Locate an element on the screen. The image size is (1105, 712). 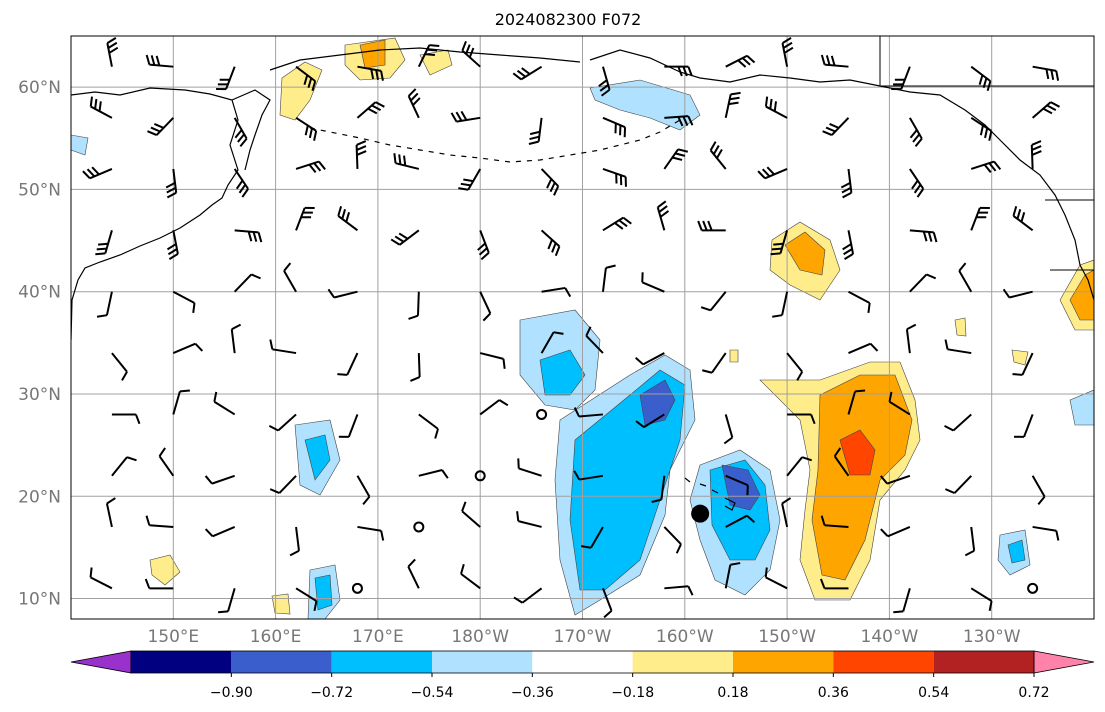
latitude-label: 30°N is located at coordinates (39, 395).